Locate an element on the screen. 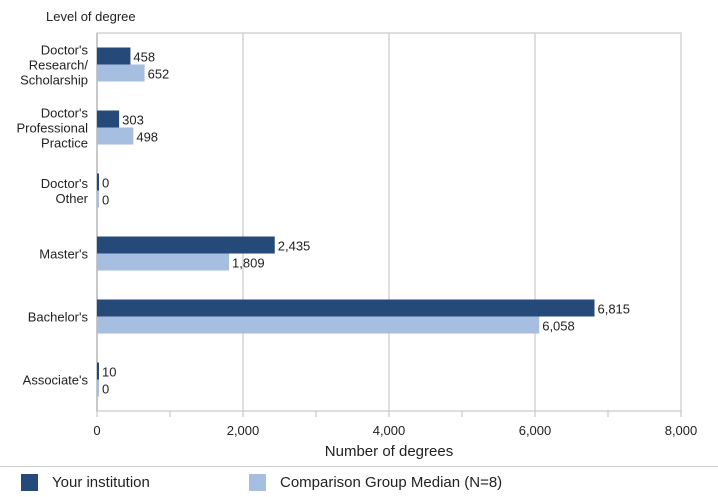  data-label: 1,809 is located at coordinates (248, 263).